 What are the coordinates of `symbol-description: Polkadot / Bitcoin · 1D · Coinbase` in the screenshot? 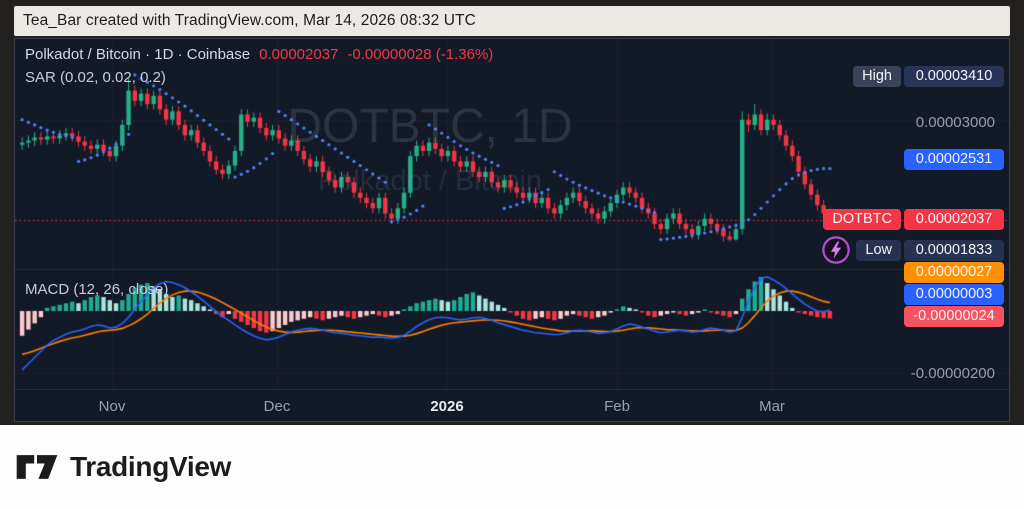 It's located at (138, 54).